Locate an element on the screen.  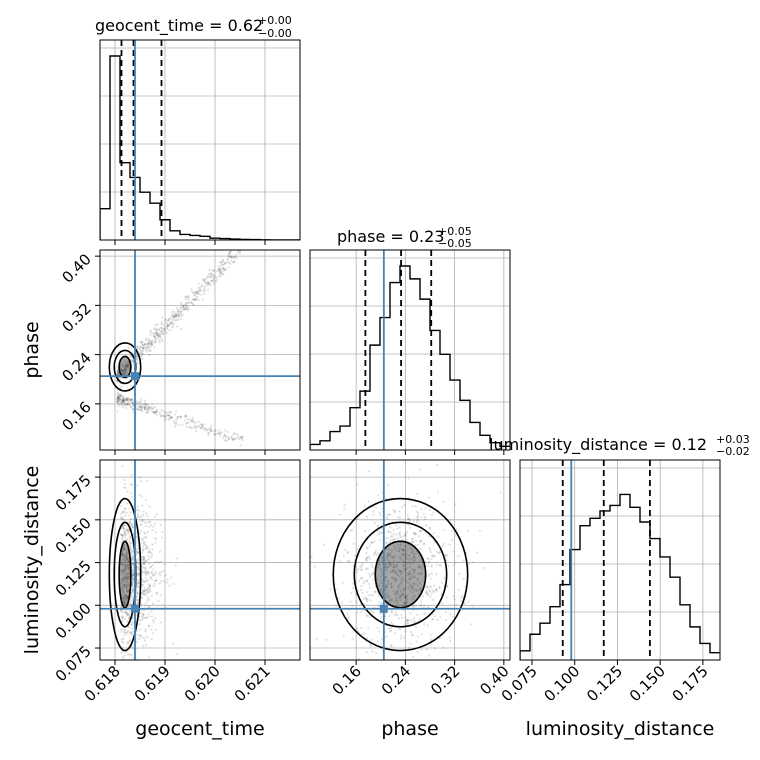
panel-frame is located at coordinates (200, 560).